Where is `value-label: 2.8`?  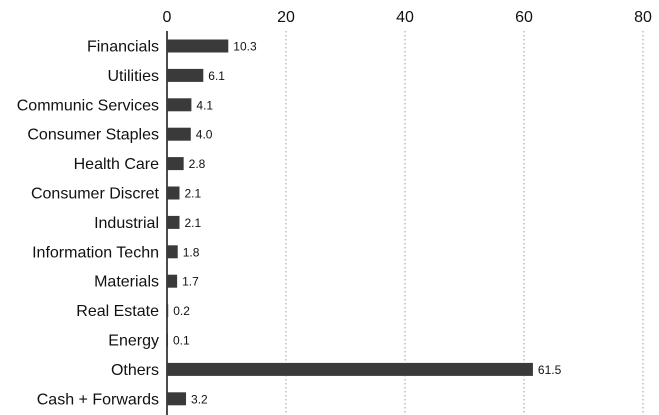
value-label: 2.8 is located at coordinates (197, 164).